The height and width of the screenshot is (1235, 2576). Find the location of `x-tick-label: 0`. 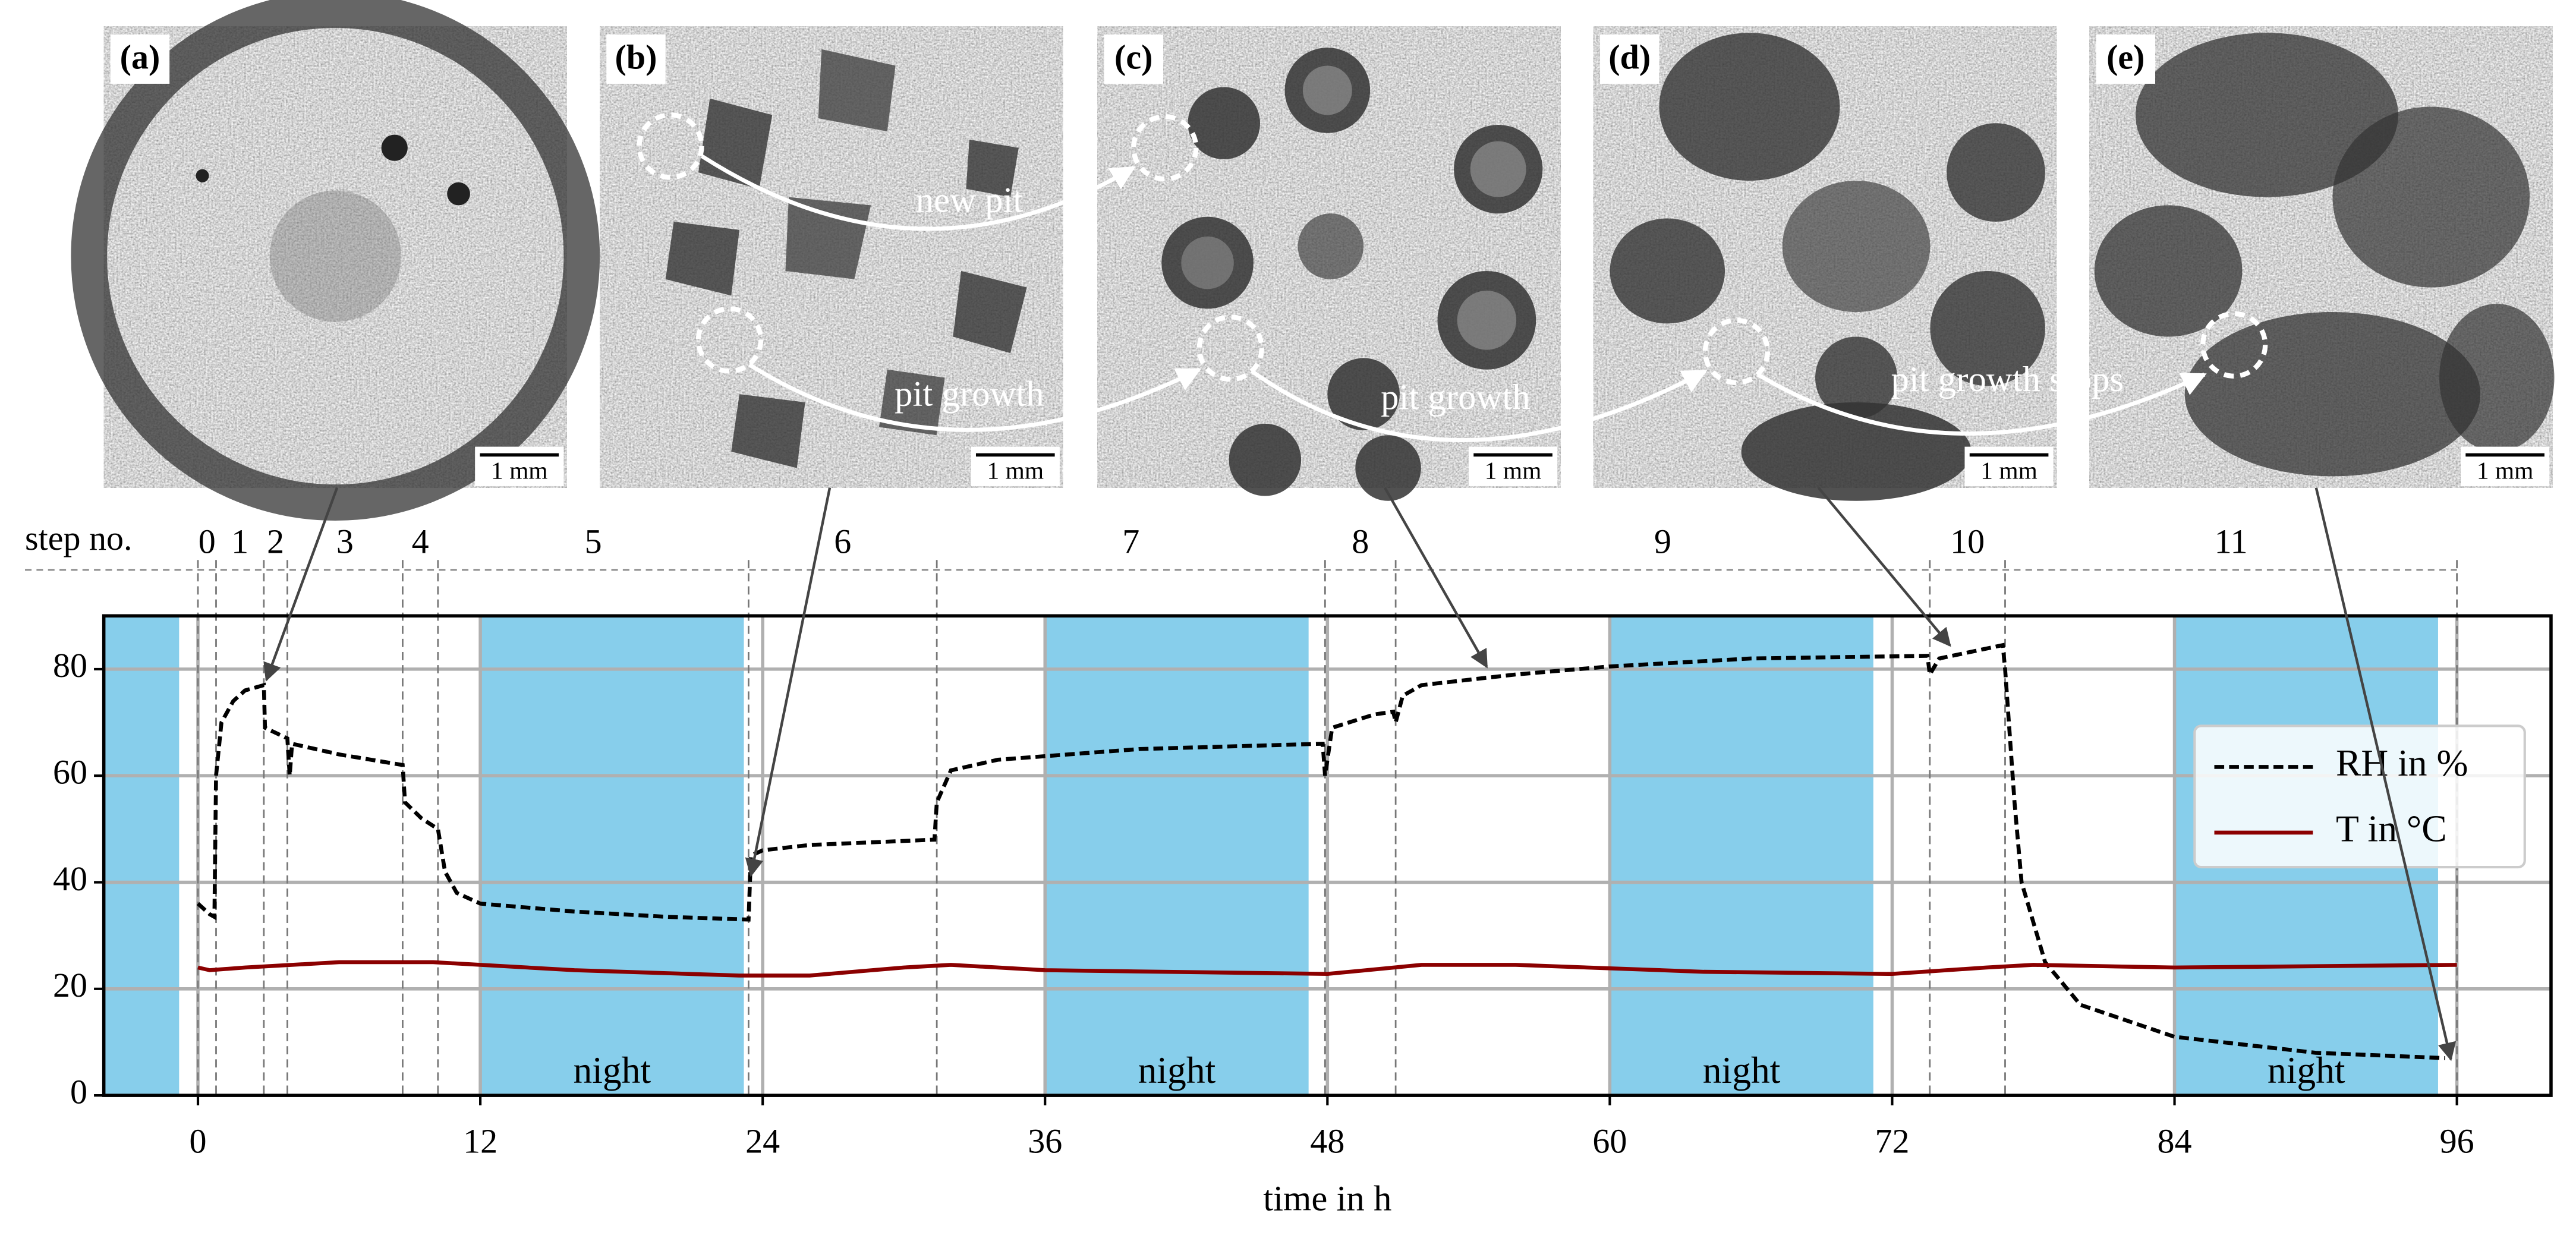

x-tick-label: 0 is located at coordinates (198, 1140).